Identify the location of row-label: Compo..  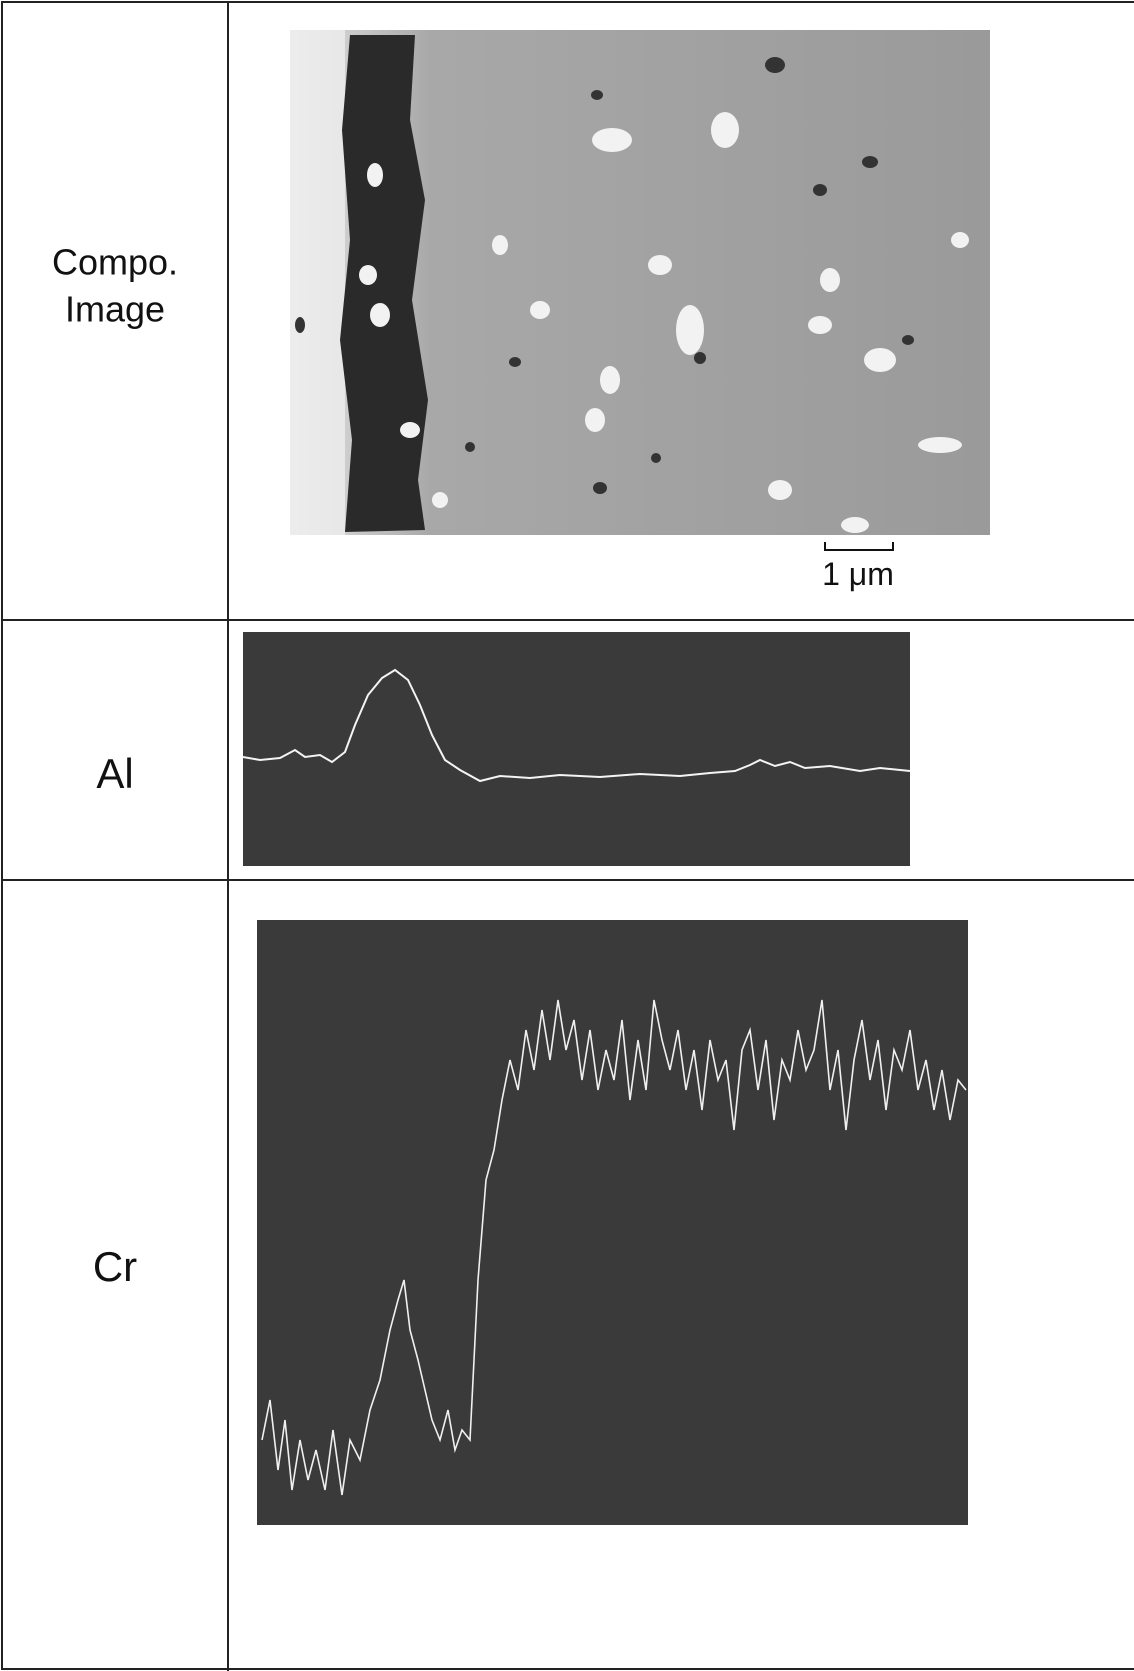
(115, 262).